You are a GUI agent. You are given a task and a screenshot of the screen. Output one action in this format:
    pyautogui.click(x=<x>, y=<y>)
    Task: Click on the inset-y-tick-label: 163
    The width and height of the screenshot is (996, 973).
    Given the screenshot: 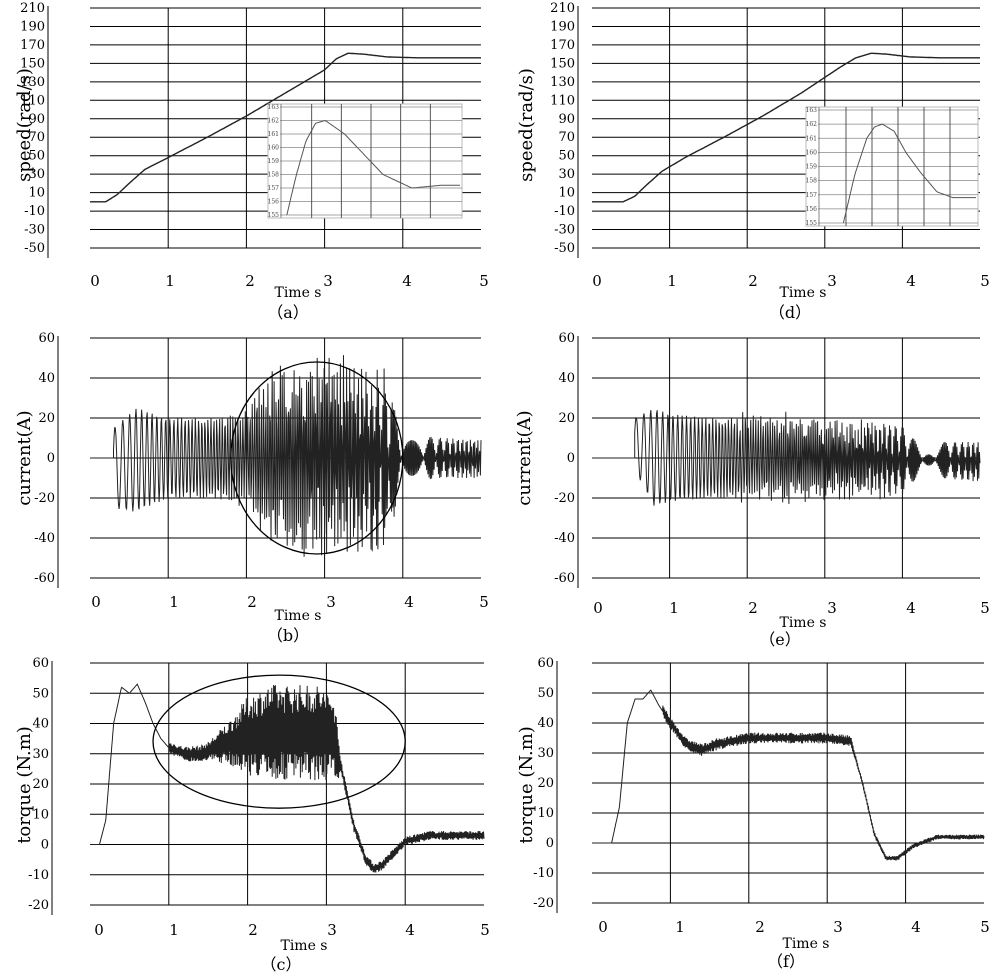 What is the action you would take?
    pyautogui.click(x=812, y=110)
    